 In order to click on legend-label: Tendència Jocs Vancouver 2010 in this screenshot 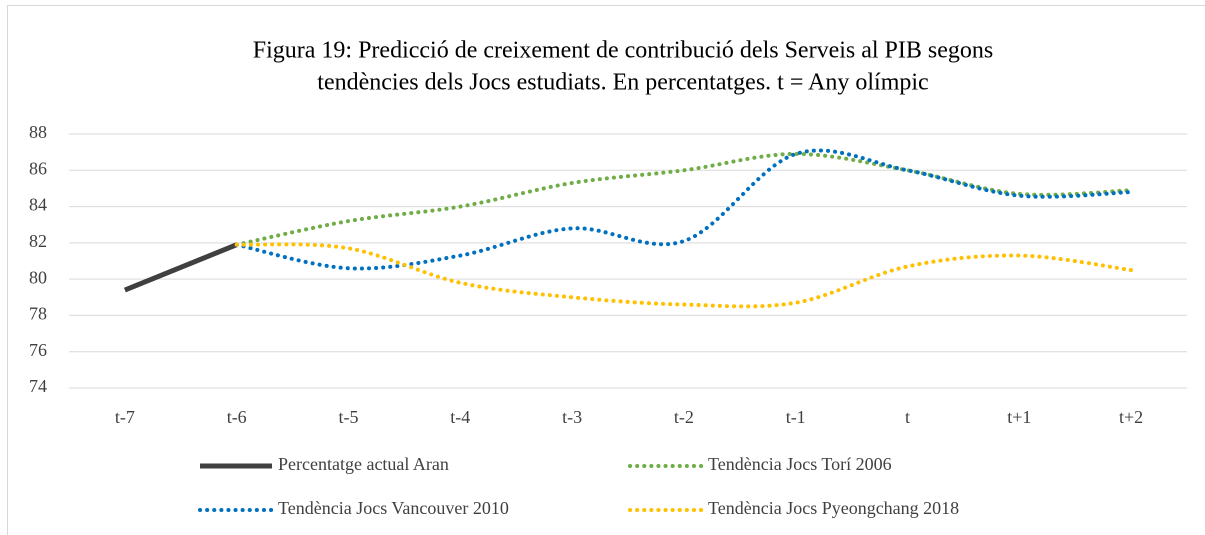, I will do `click(393, 508)`.